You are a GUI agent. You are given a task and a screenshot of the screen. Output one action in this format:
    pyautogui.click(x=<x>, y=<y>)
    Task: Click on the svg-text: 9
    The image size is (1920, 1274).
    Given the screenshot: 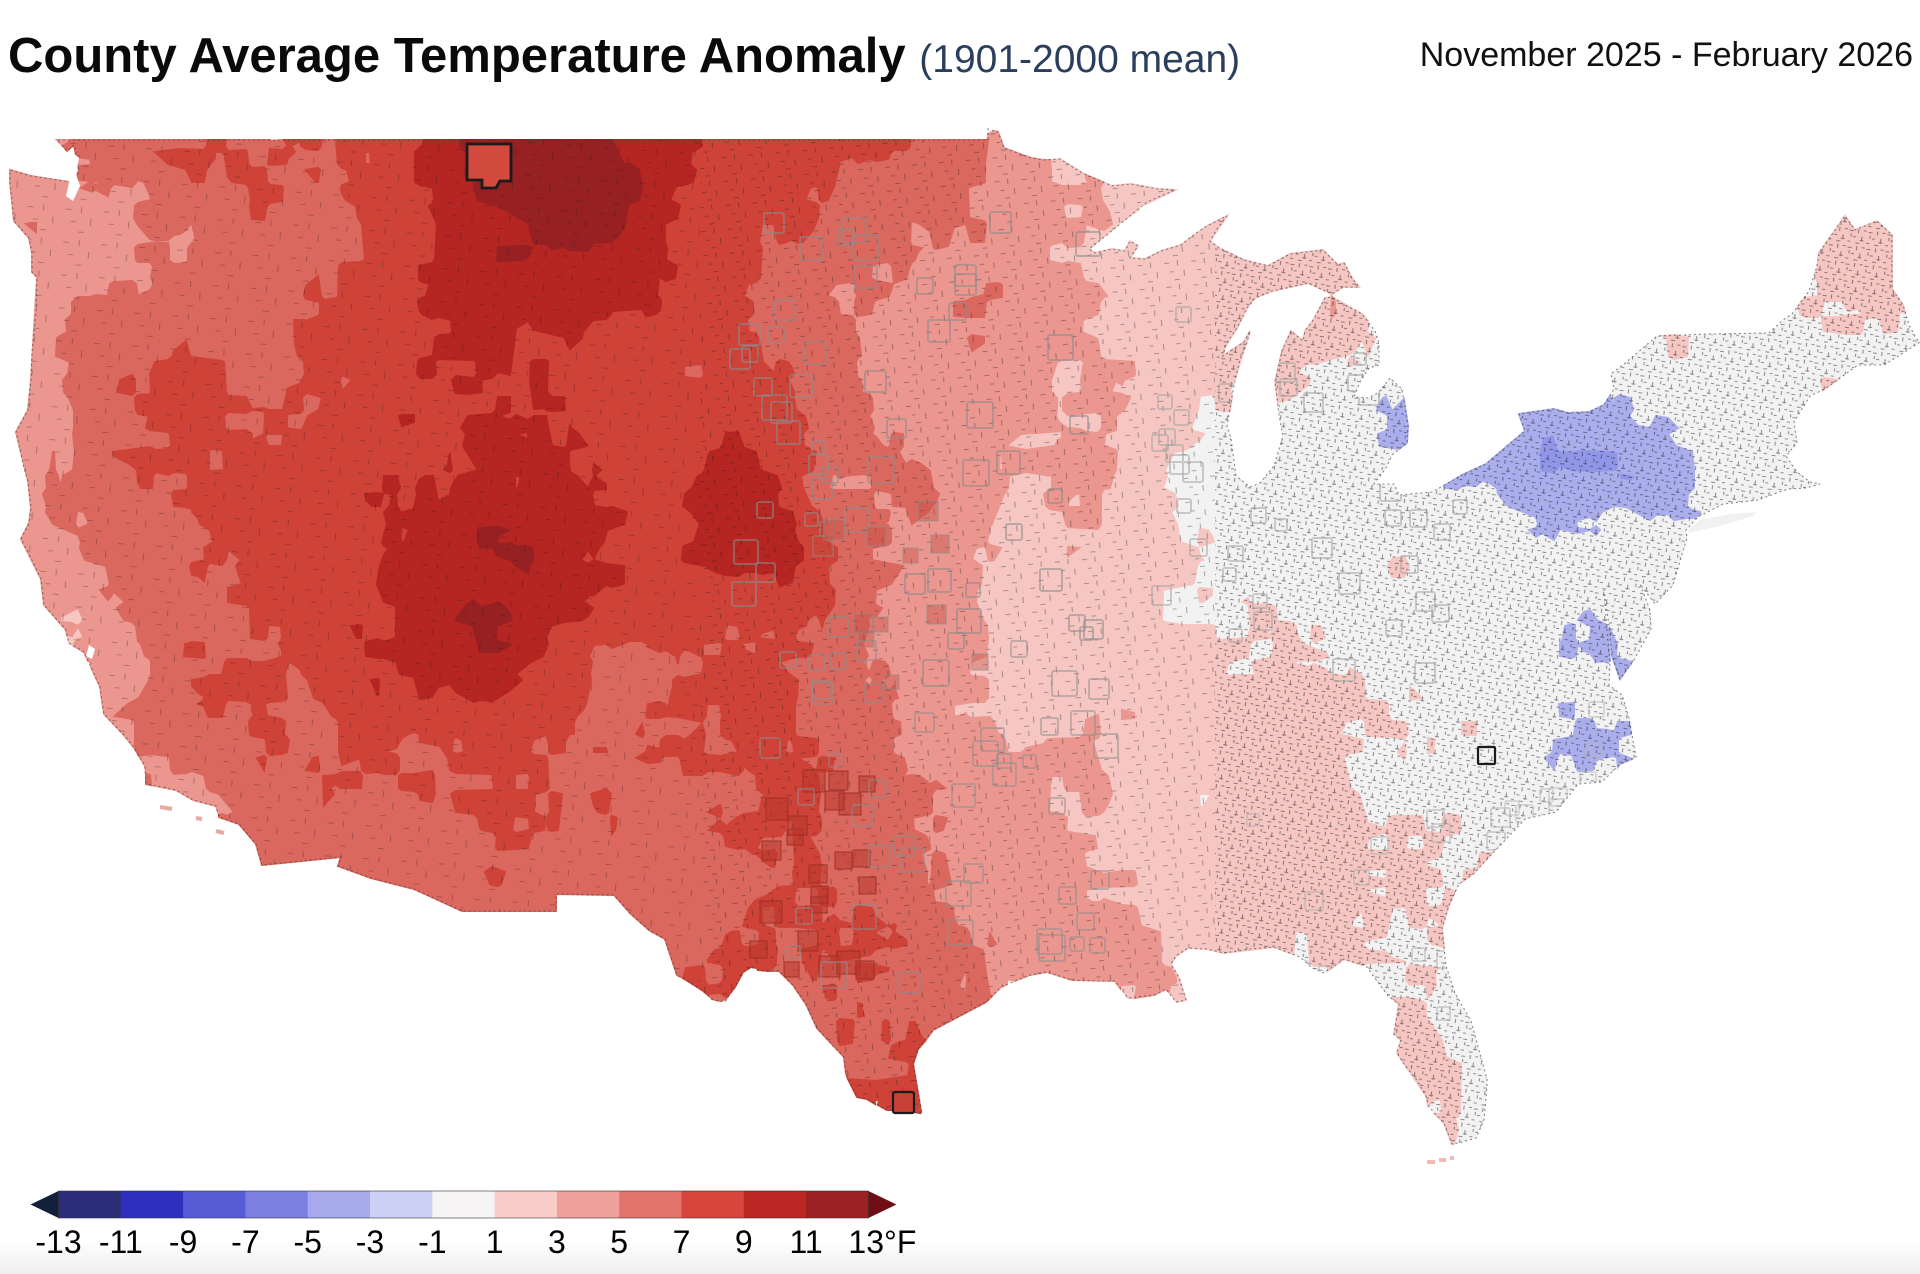 What is the action you would take?
    pyautogui.click(x=744, y=1242)
    